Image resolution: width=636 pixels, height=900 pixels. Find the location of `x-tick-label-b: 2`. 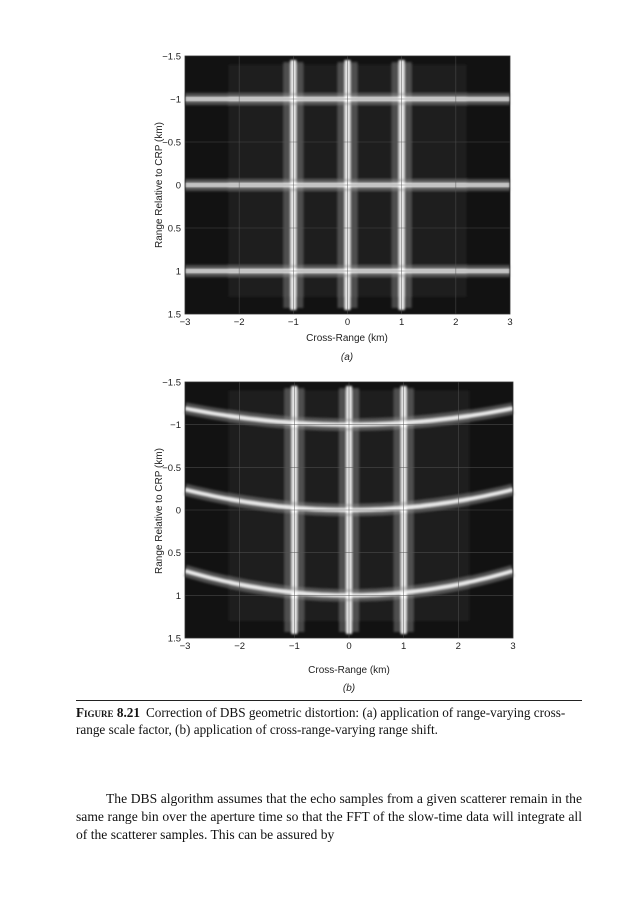

x-tick-label-b: 2 is located at coordinates (458, 646).